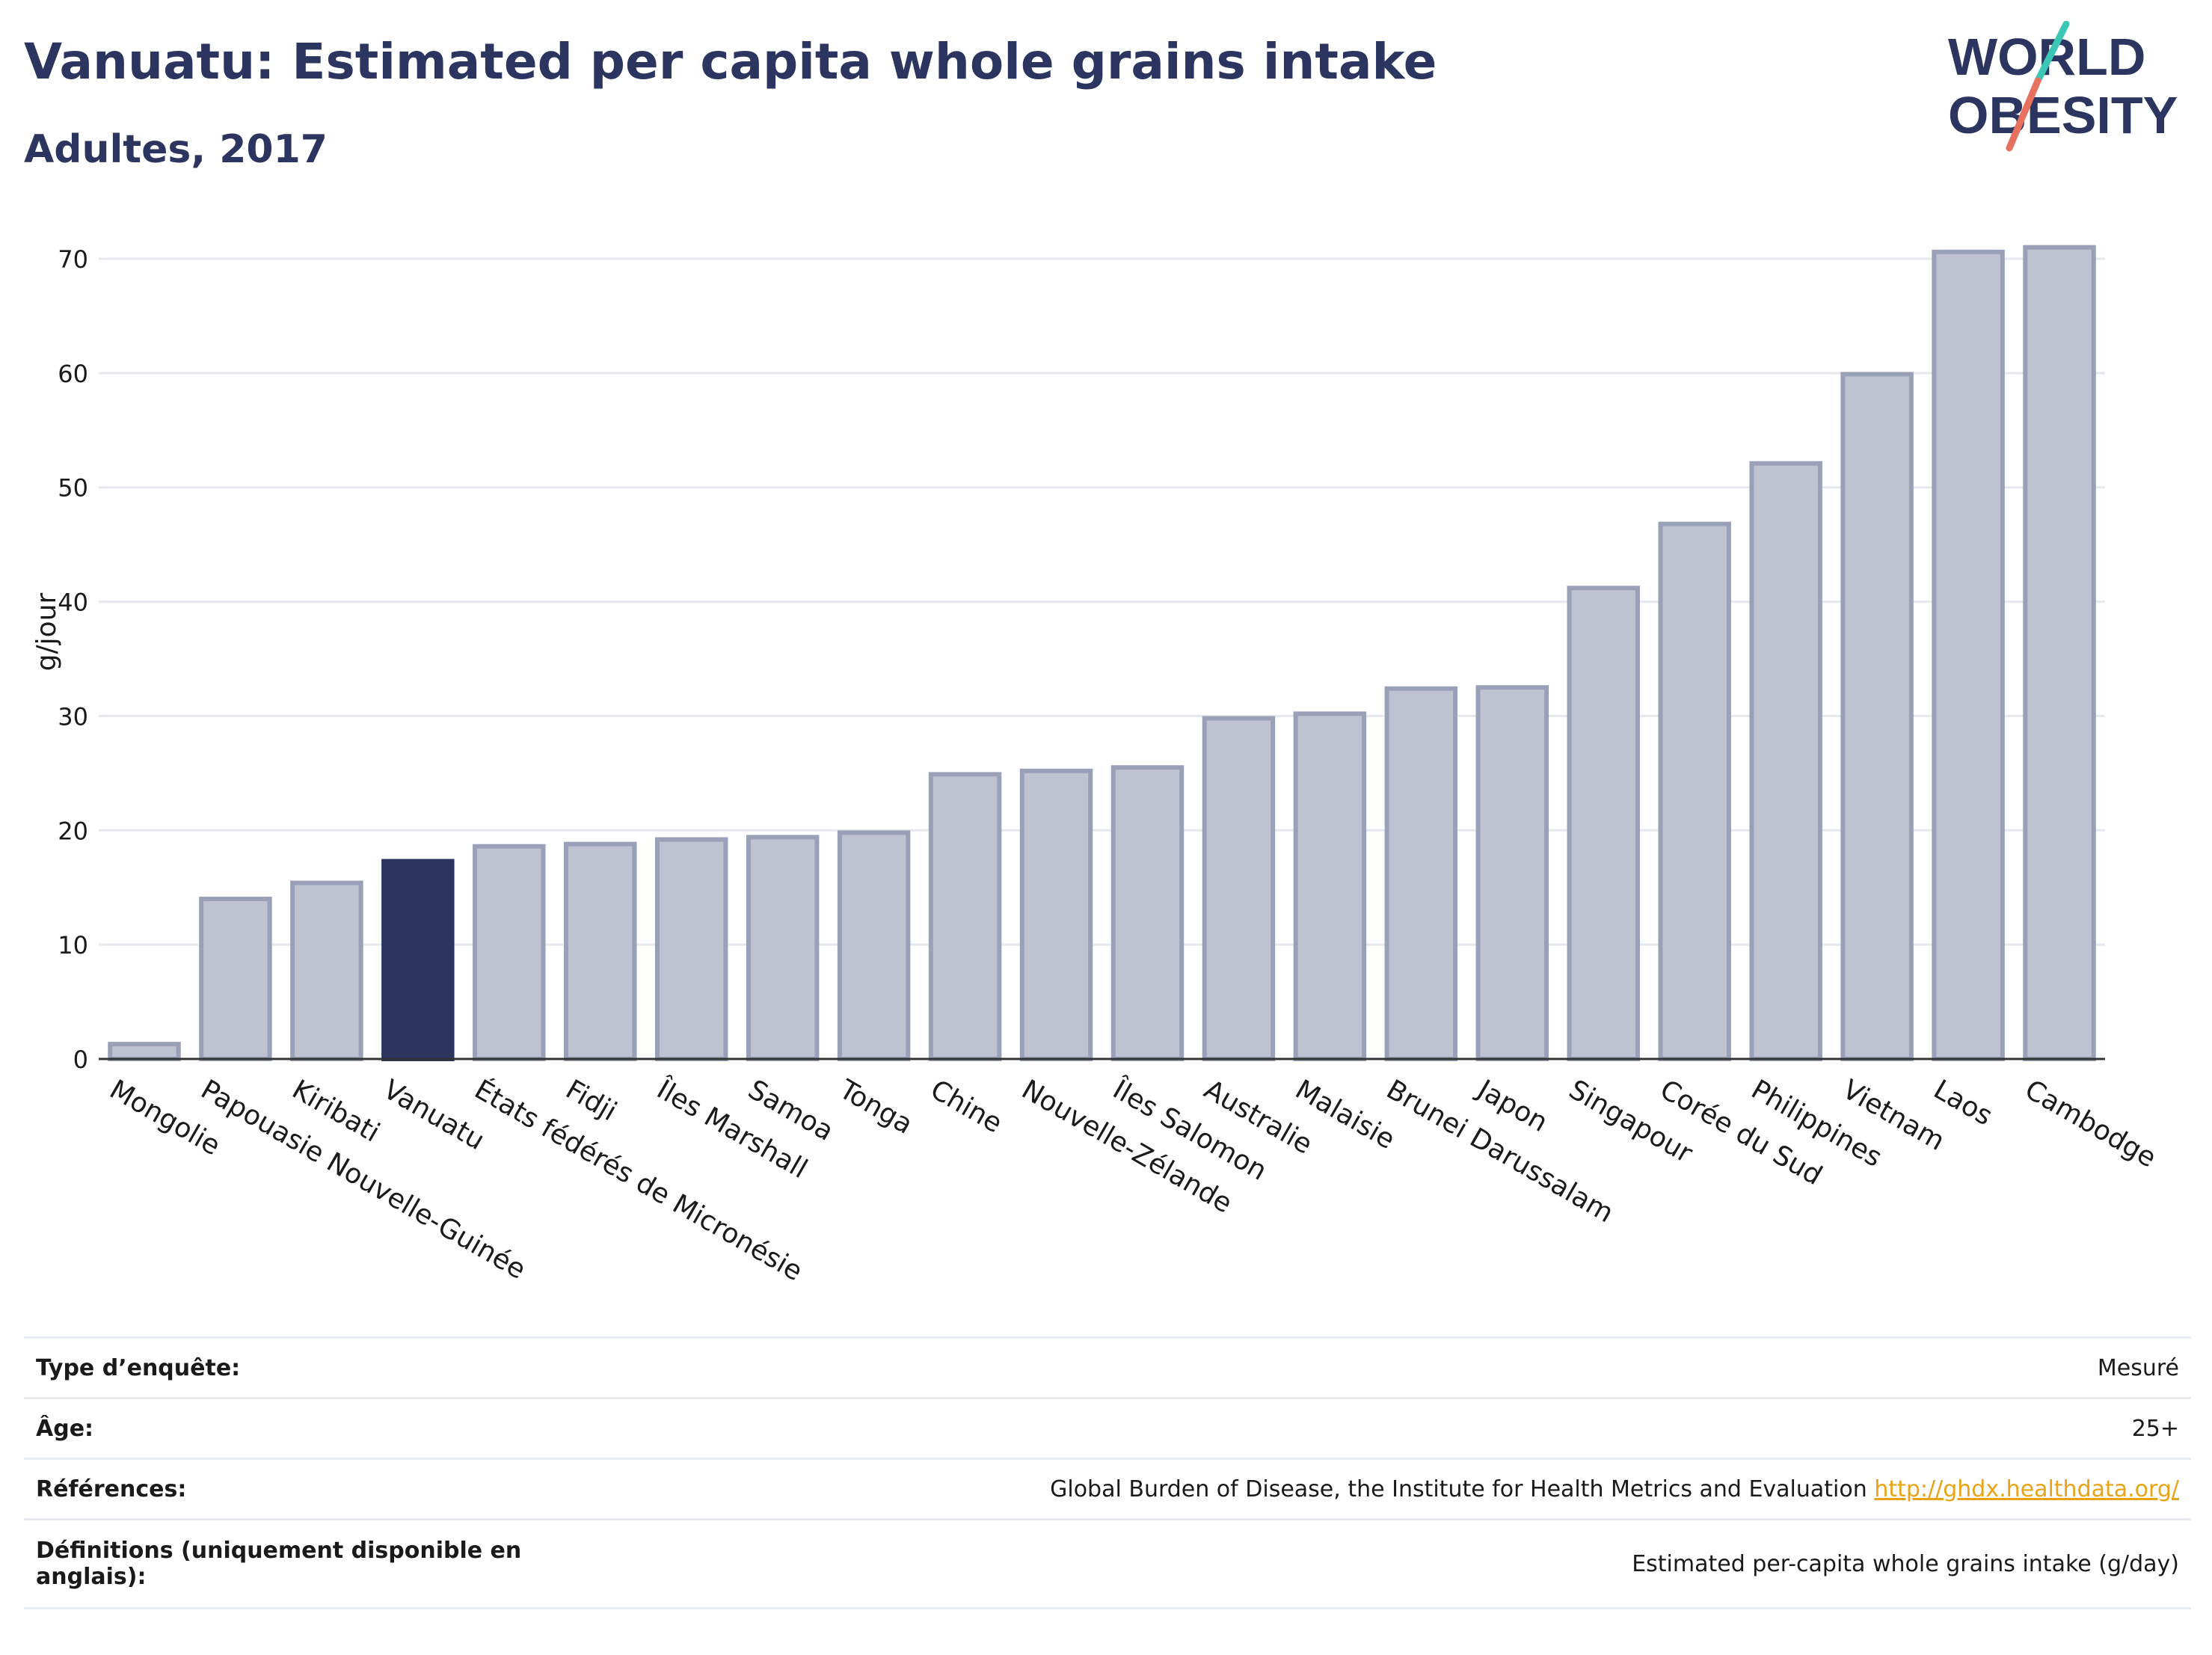 The height and width of the screenshot is (1655, 2212). Describe the element at coordinates (73, 374) in the screenshot. I see `y-tick-label: 60` at that location.